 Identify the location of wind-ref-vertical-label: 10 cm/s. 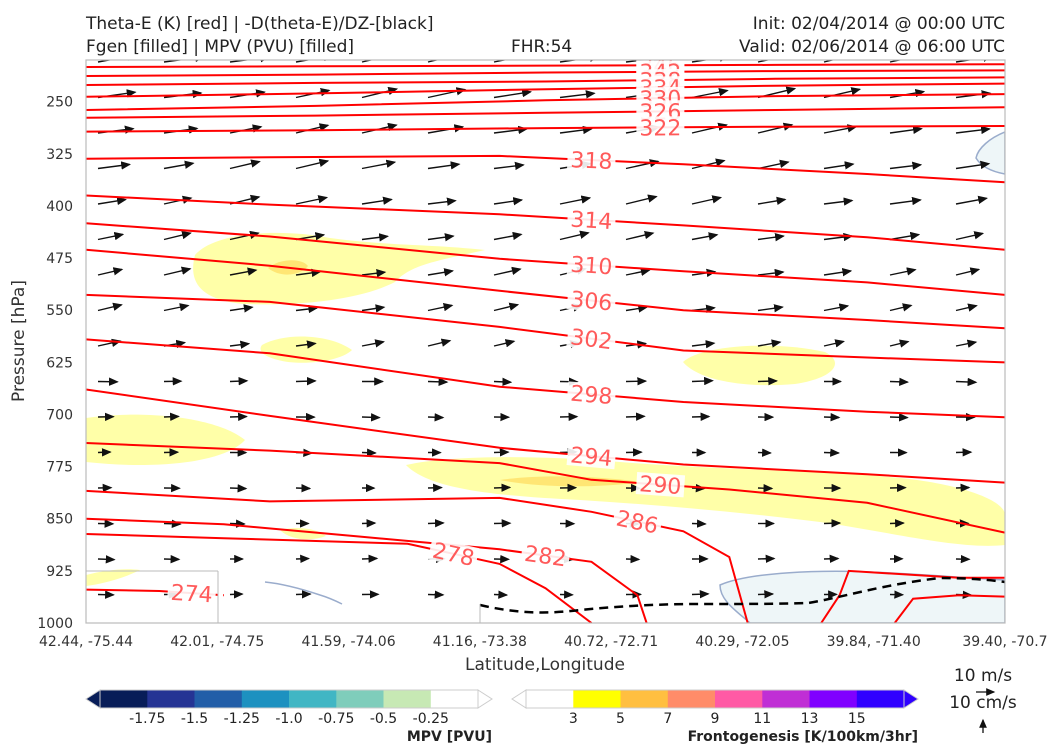
(983, 703).